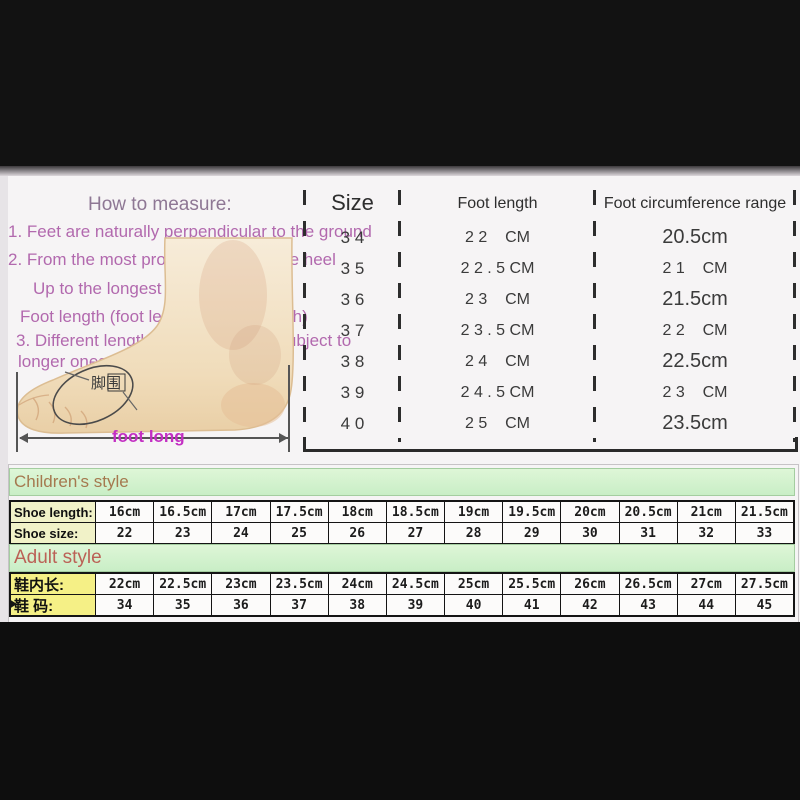 The image size is (800, 800). Describe the element at coordinates (352, 237) in the screenshot. I see `size-value: 3 4` at that location.